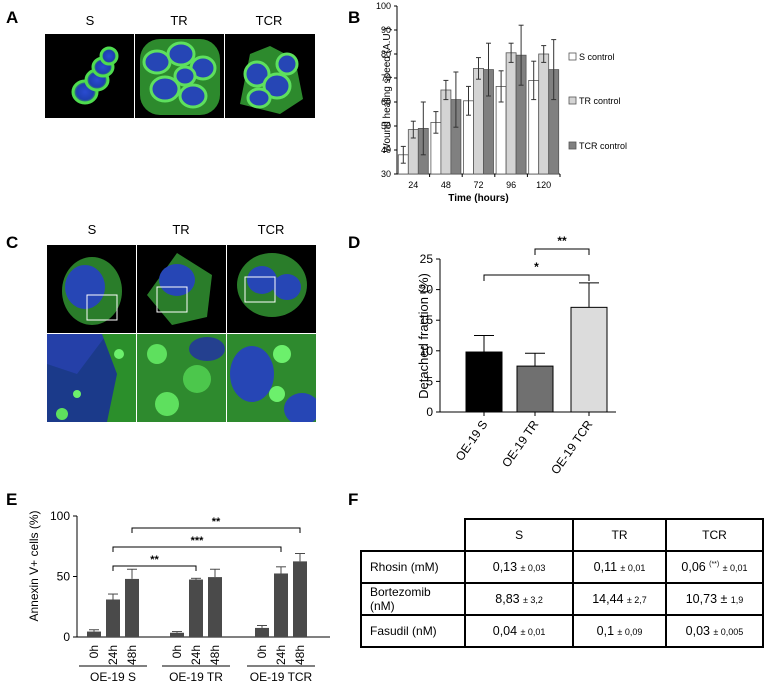 Image resolution: width=764 pixels, height=688 pixels. I want to click on micrograph-c-s-overview, so click(91, 289).